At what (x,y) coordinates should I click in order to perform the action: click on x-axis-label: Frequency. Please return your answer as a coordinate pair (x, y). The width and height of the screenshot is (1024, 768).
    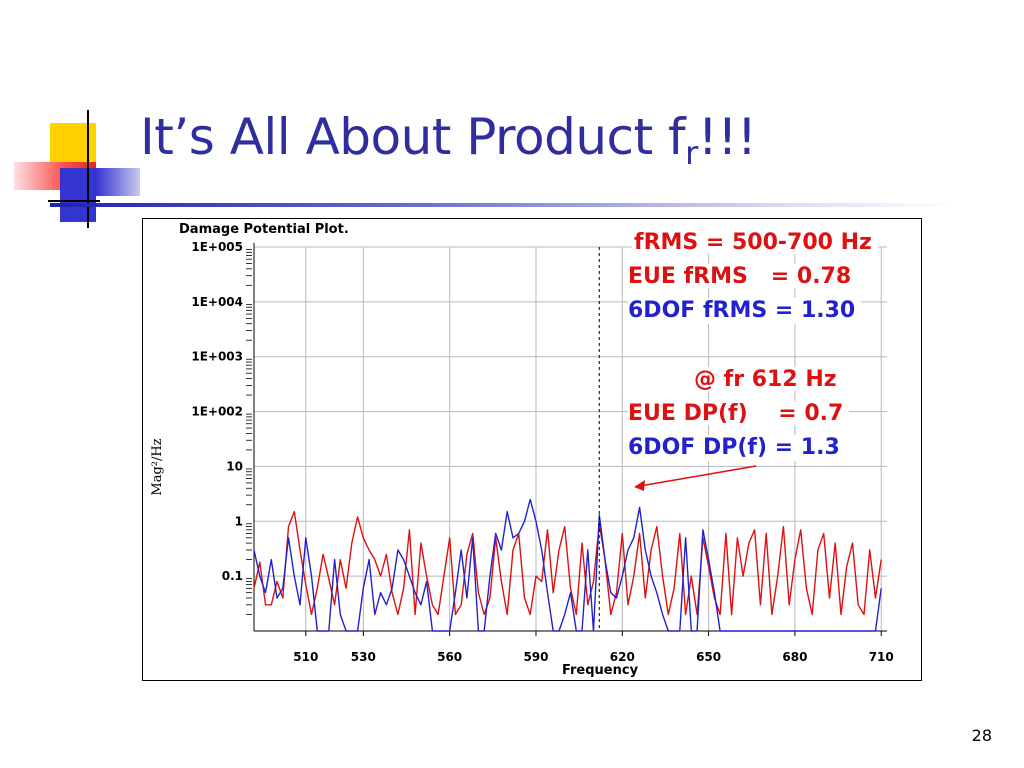
    Looking at the image, I should click on (600, 670).